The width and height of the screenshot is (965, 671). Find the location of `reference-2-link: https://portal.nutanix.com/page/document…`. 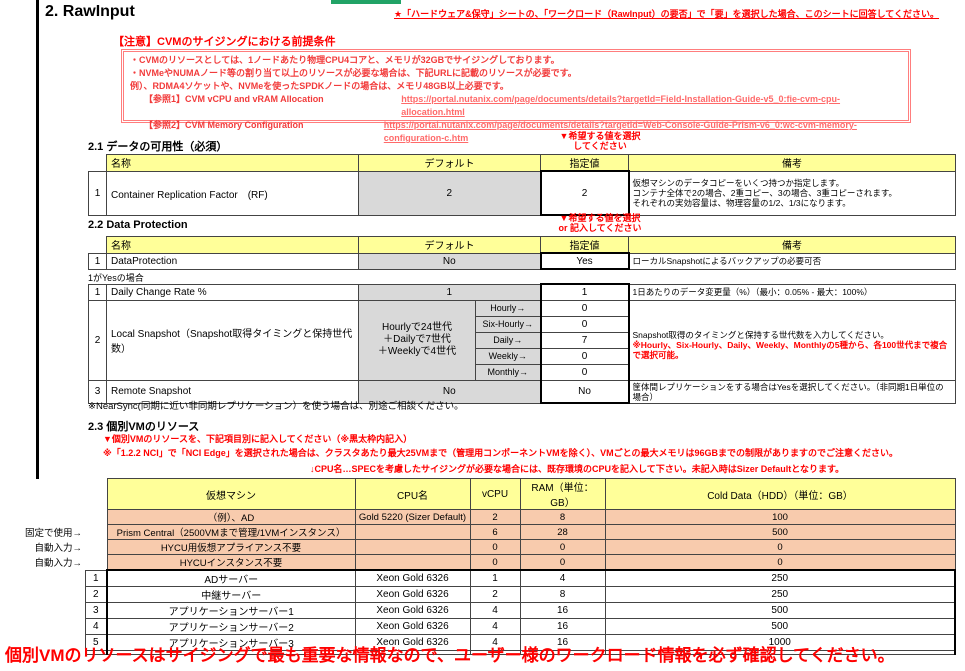

reference-2-link: https://portal.nutanix.com/page/document… is located at coordinates (620, 131).